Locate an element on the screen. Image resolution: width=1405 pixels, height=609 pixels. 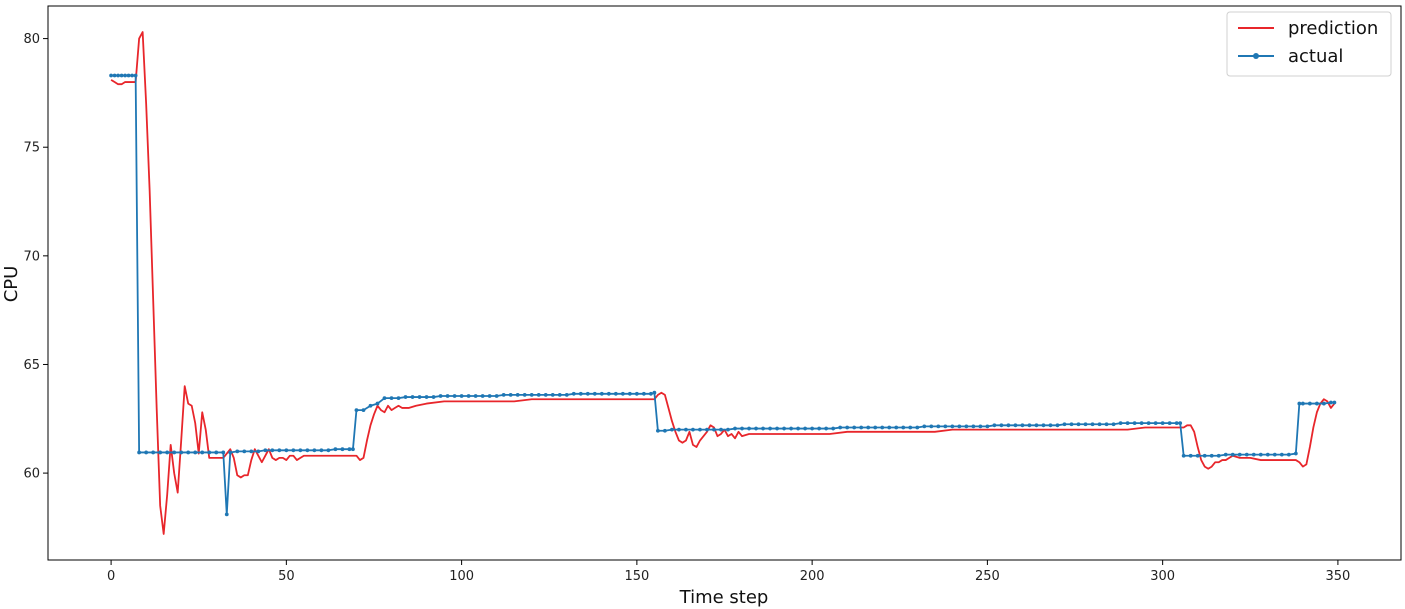
y-tick-label: 60 is located at coordinates (31, 474).